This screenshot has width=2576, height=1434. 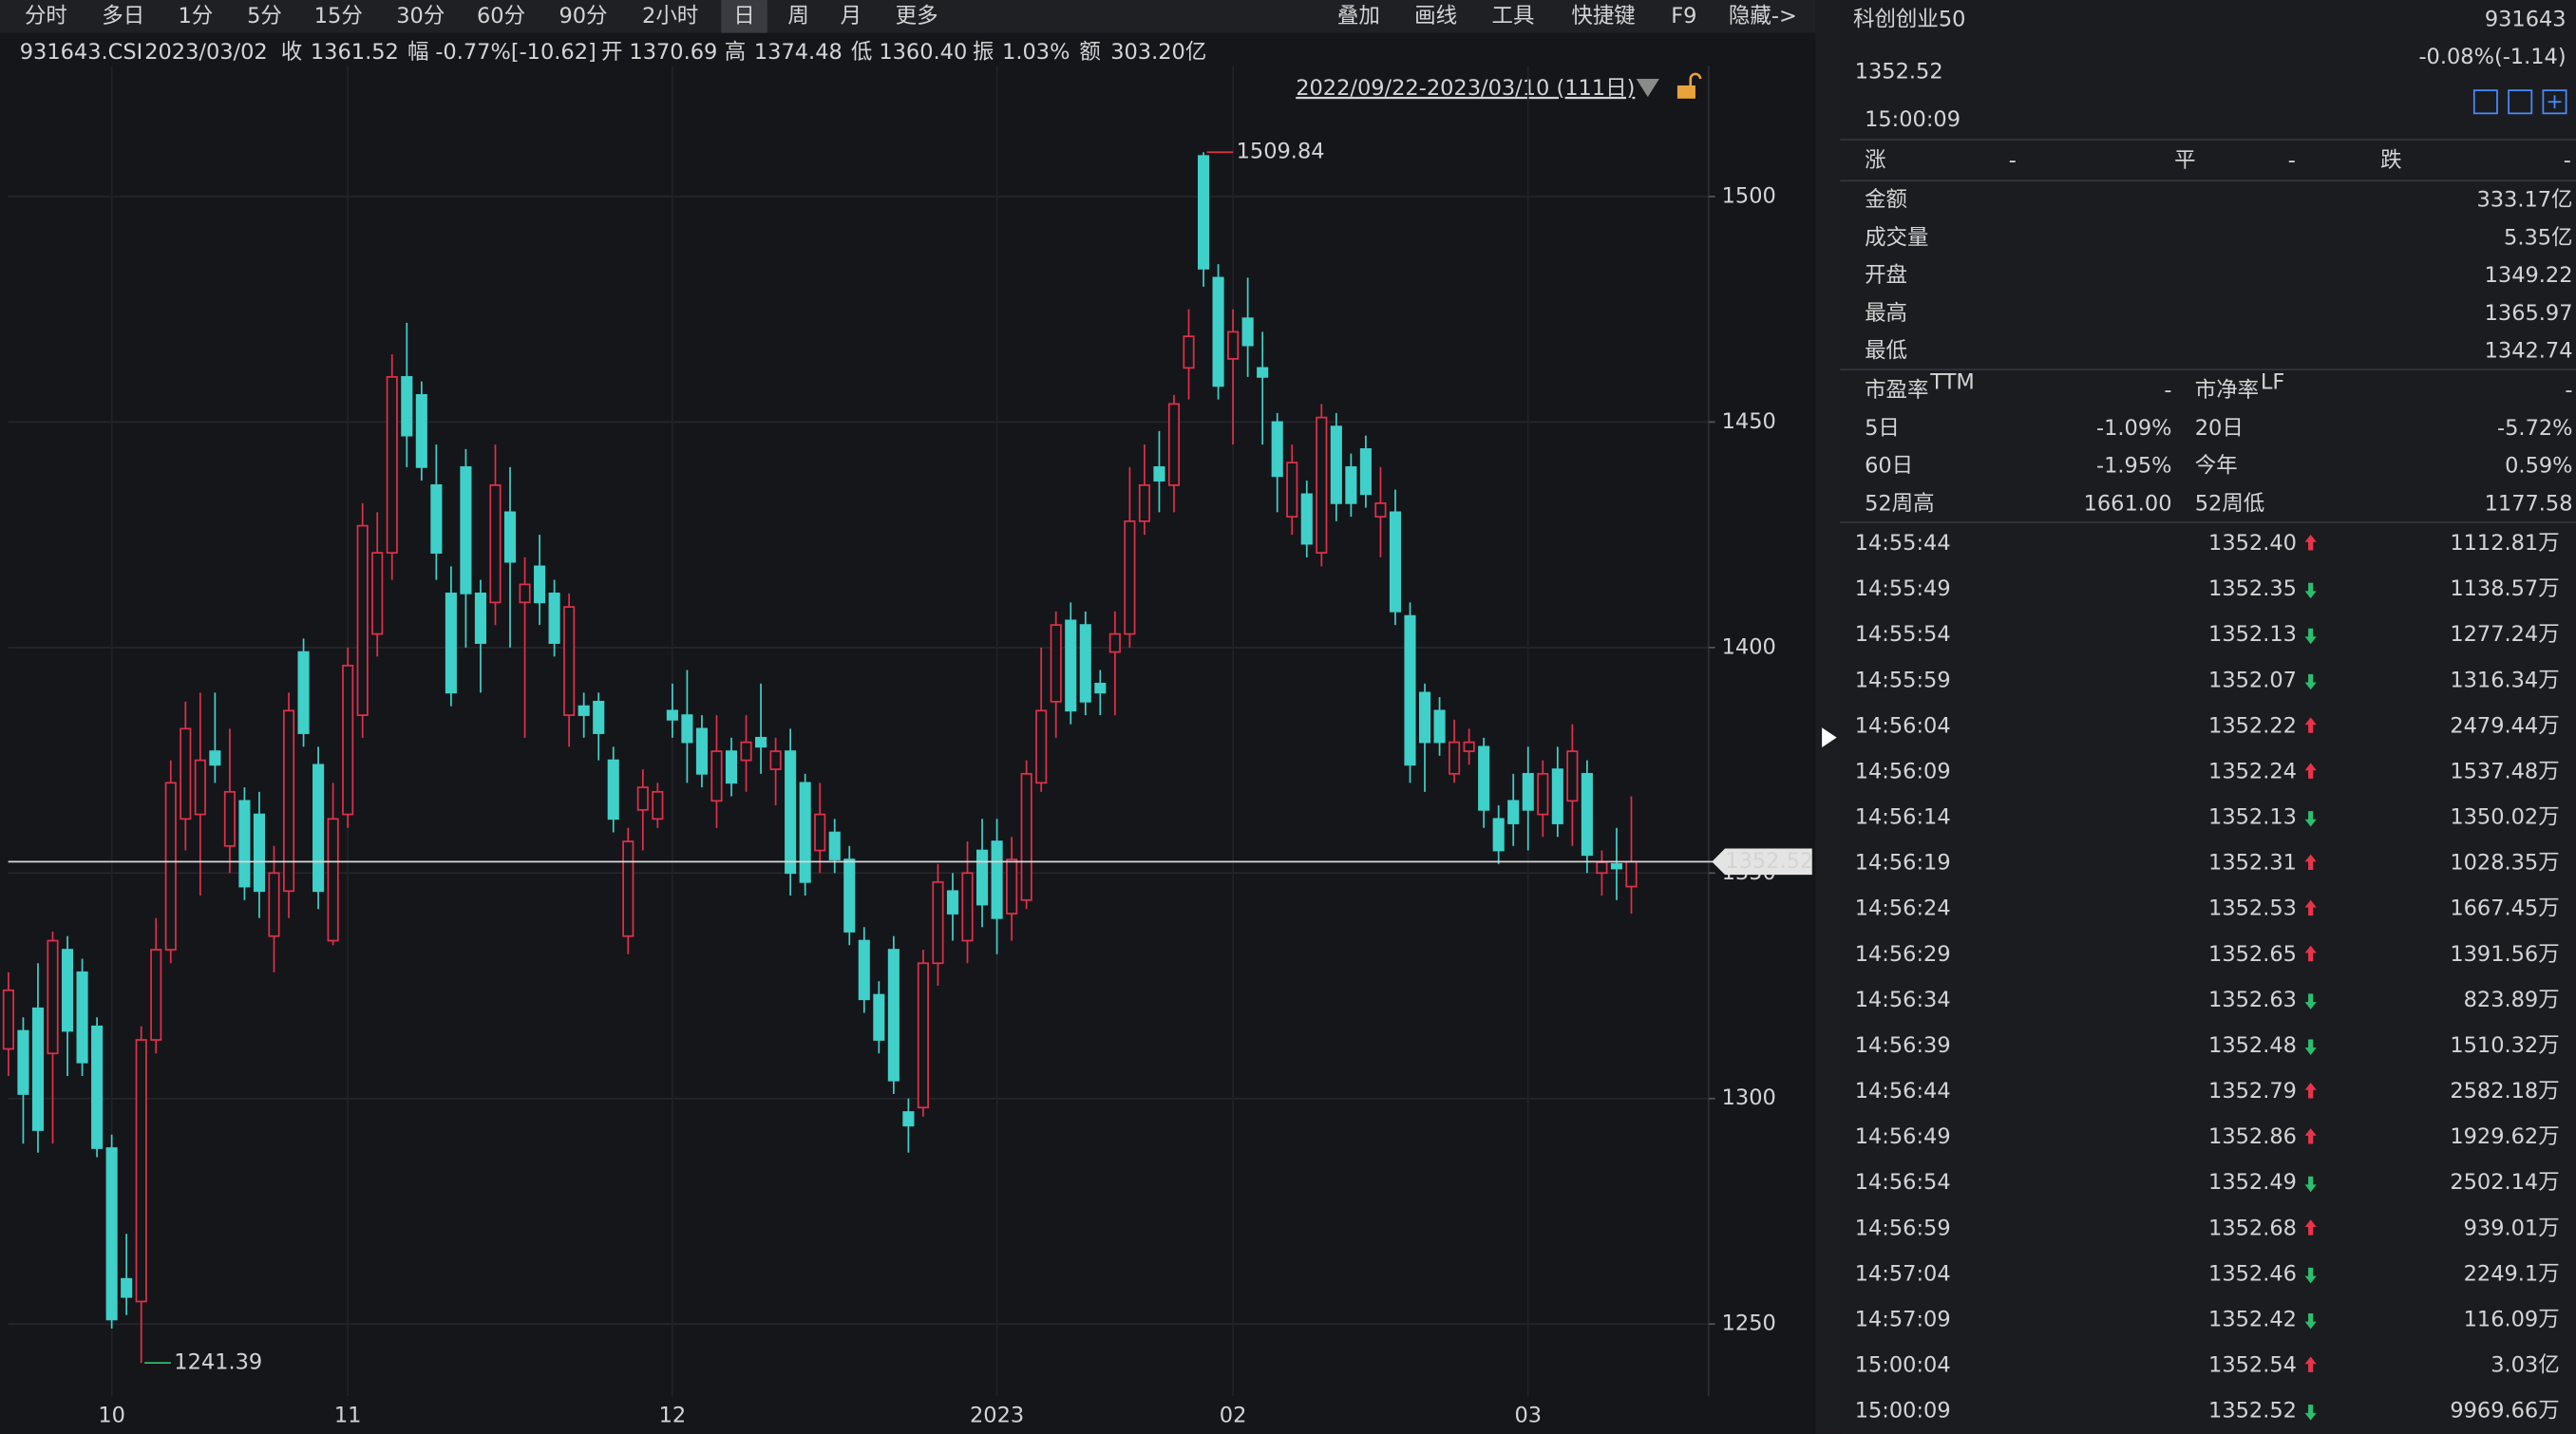 I want to click on trade-volume: 1277.24万, so click(x=2504, y=634).